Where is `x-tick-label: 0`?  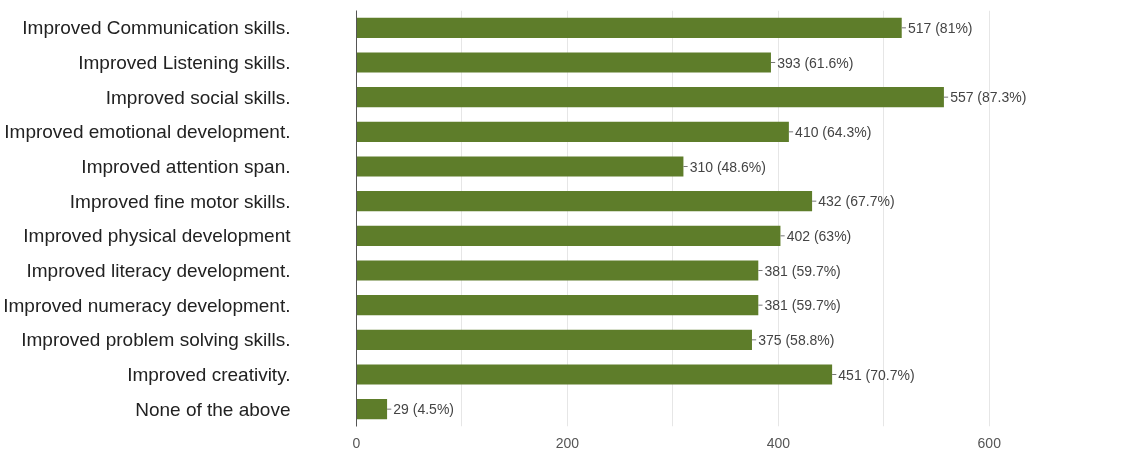
x-tick-label: 0 is located at coordinates (356, 442).